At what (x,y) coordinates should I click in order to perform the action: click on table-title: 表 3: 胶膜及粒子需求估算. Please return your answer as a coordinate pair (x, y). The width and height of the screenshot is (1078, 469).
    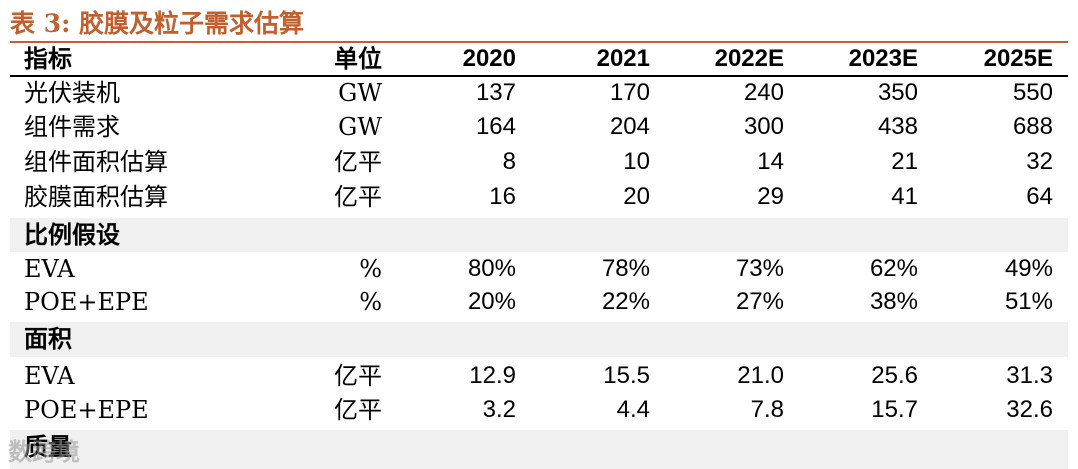
    Looking at the image, I should click on (157, 23).